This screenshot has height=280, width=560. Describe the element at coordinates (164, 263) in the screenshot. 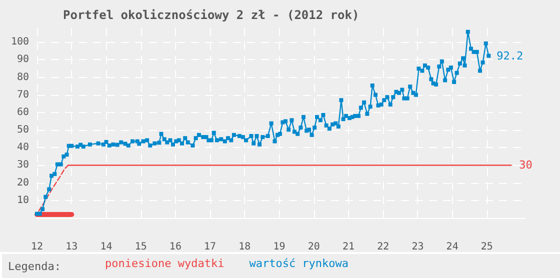

I see `text: poniesione wydatki` at that location.